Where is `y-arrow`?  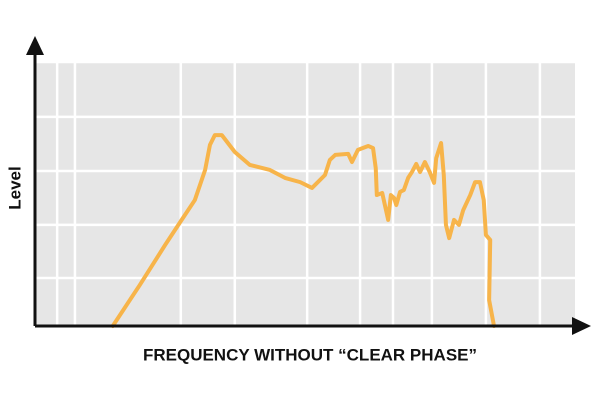 y-arrow is located at coordinates (35, 45).